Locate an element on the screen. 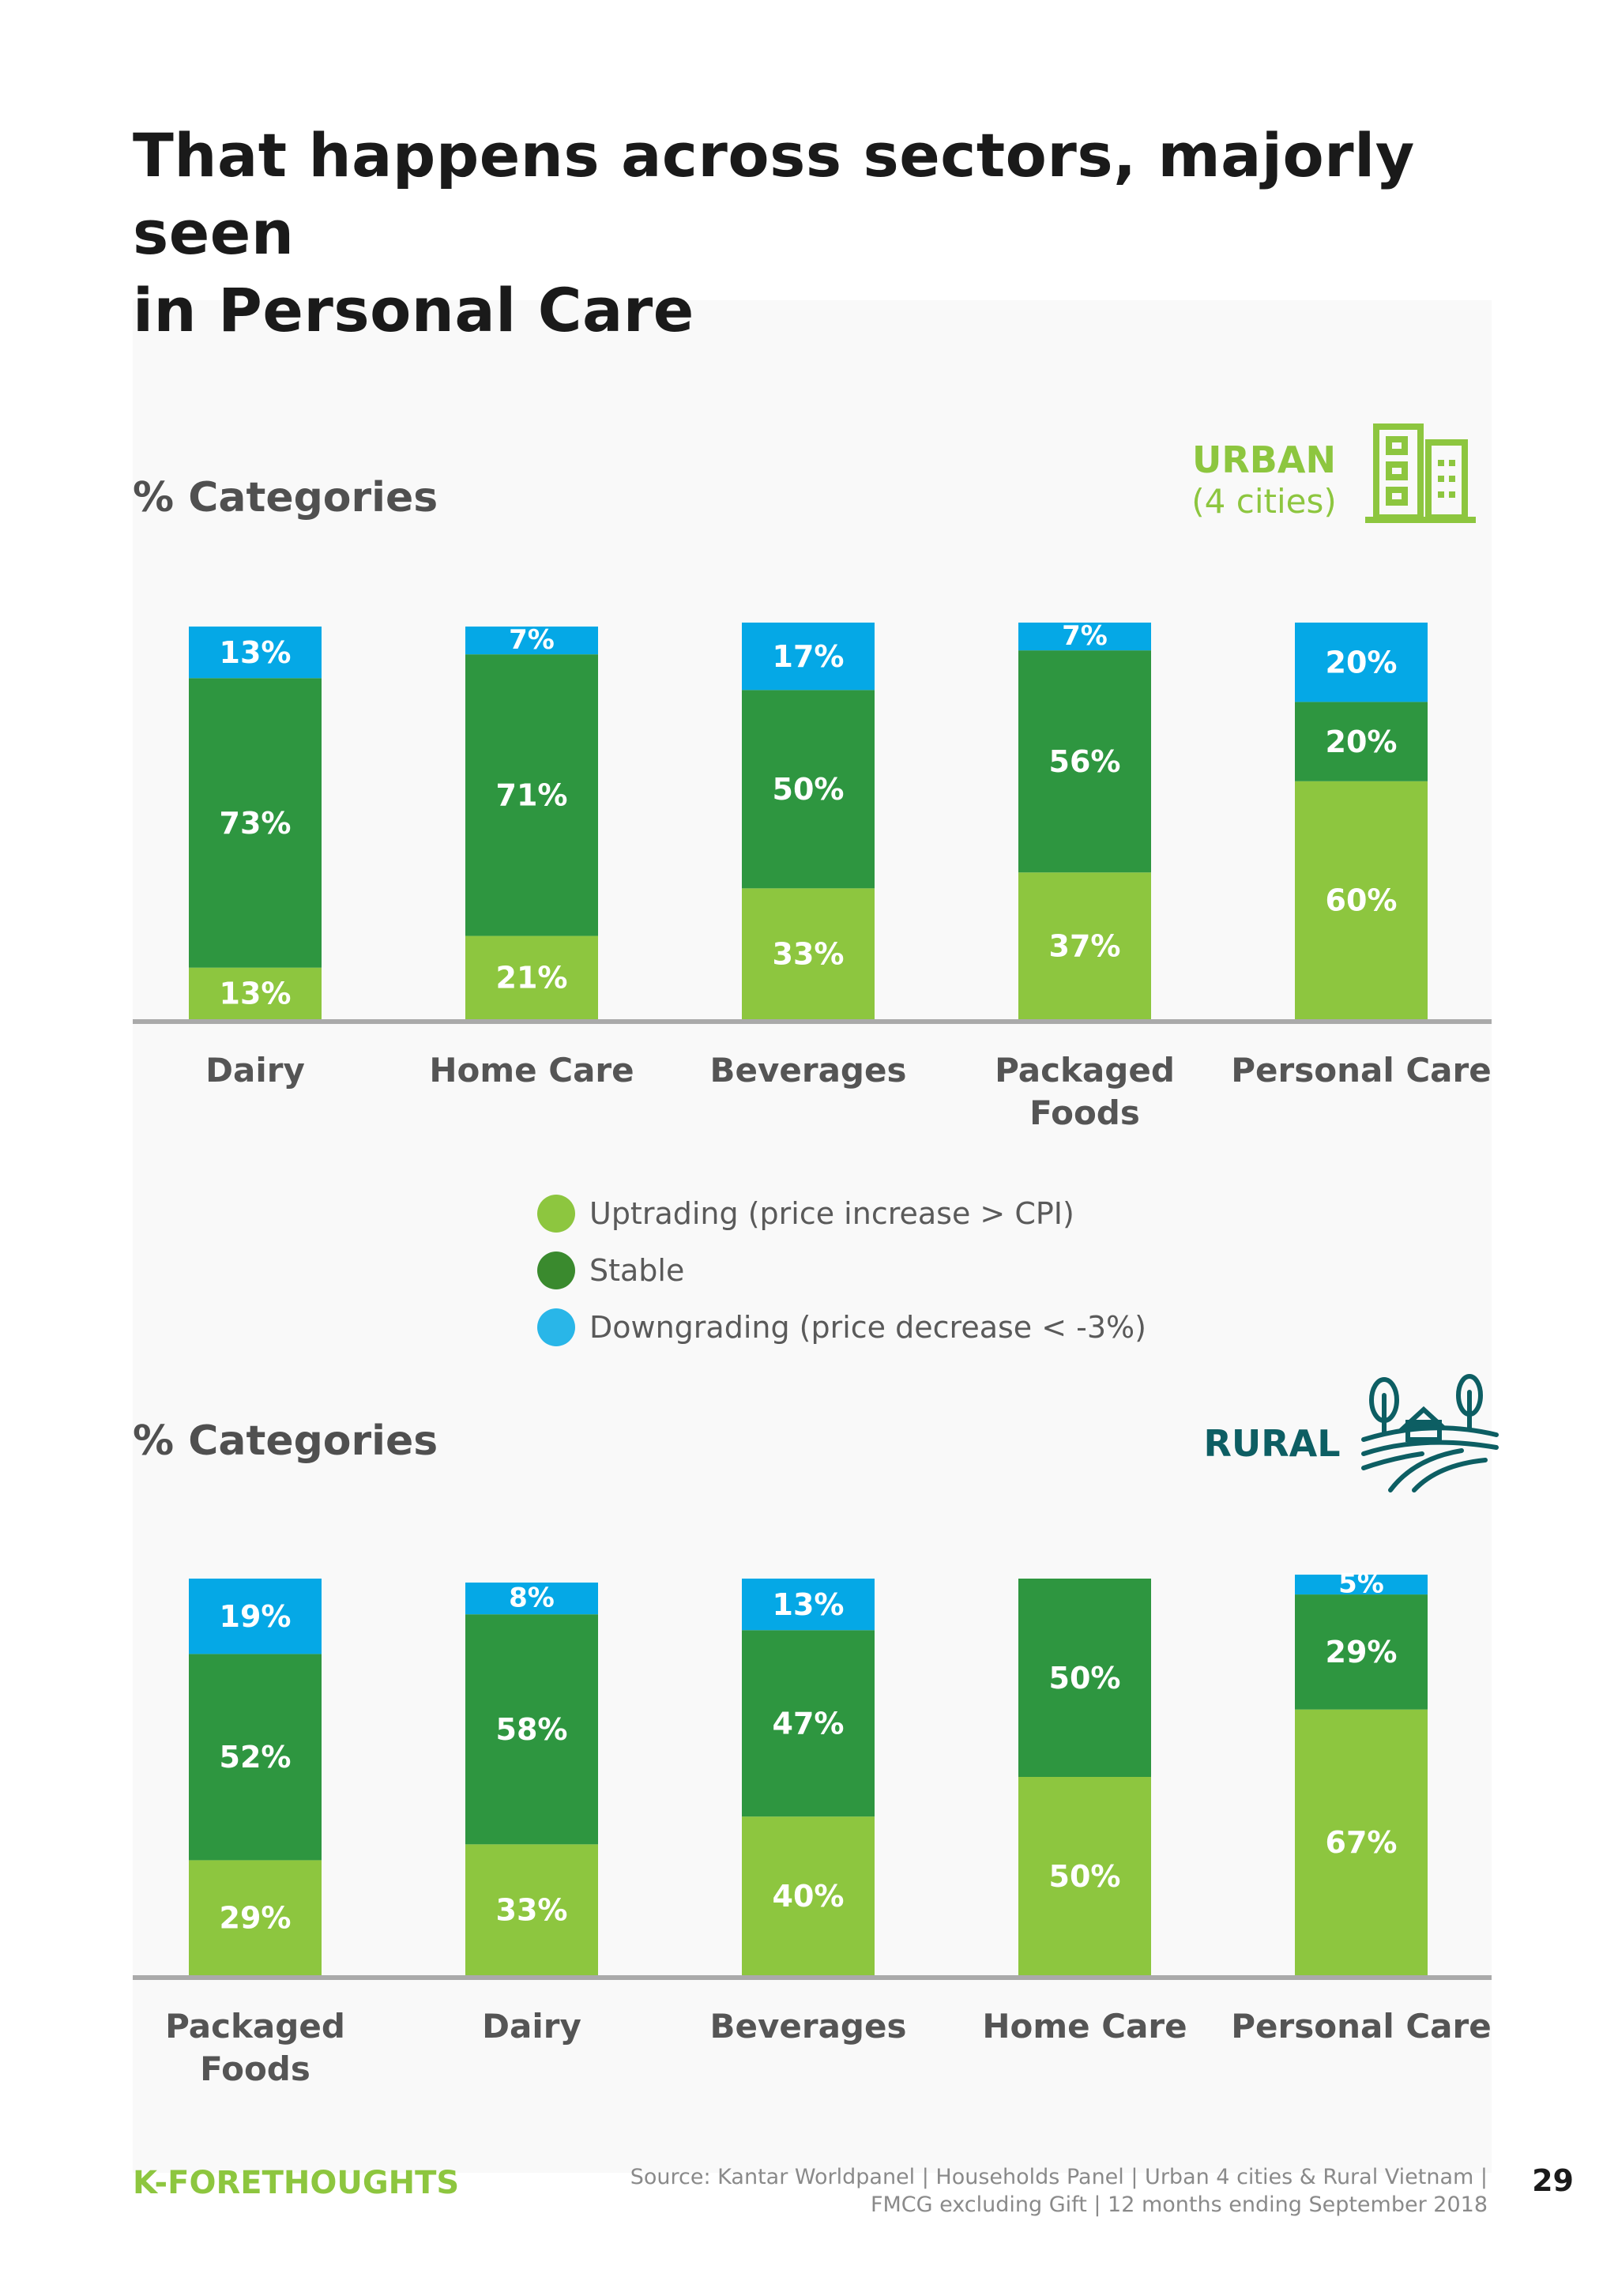 The height and width of the screenshot is (2296, 1618). data-label-downgrading: 5% is located at coordinates (1361, 1584).